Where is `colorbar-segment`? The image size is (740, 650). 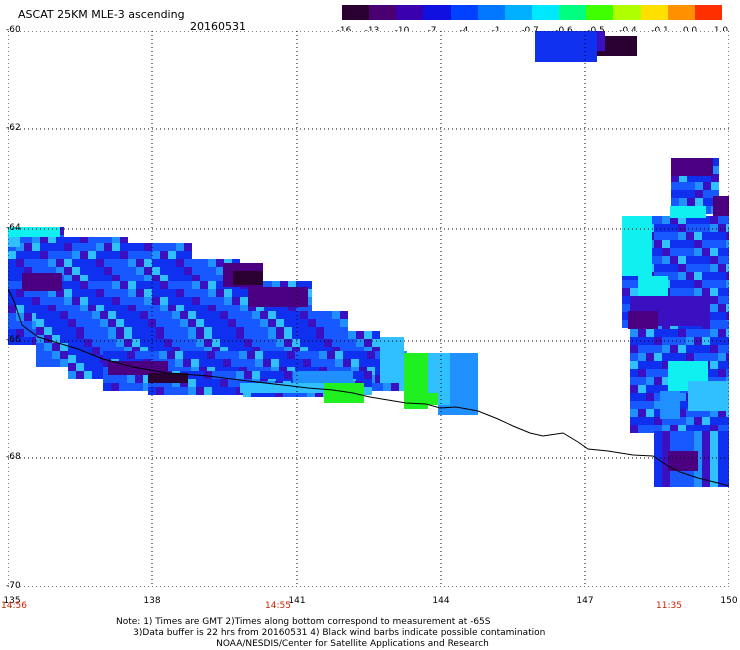 colorbar-segment is located at coordinates (437, 12).